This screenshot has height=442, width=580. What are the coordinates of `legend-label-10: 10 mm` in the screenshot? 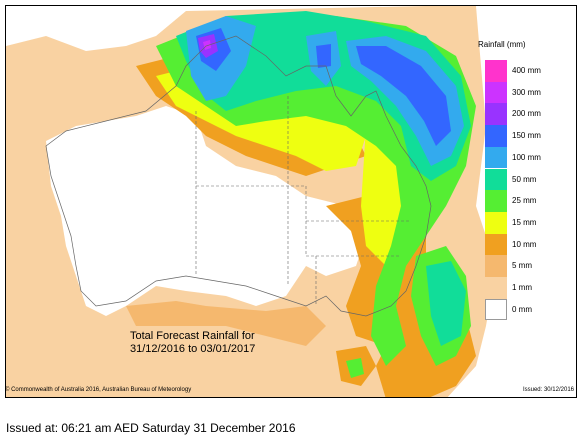 It's located at (524, 244).